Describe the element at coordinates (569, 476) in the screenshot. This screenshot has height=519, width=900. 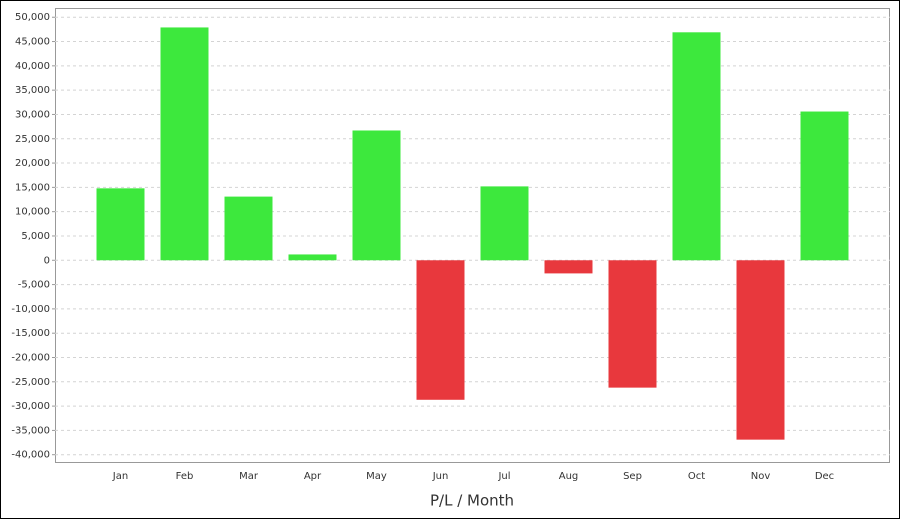
I see `x-tick-label: Aug` at that location.